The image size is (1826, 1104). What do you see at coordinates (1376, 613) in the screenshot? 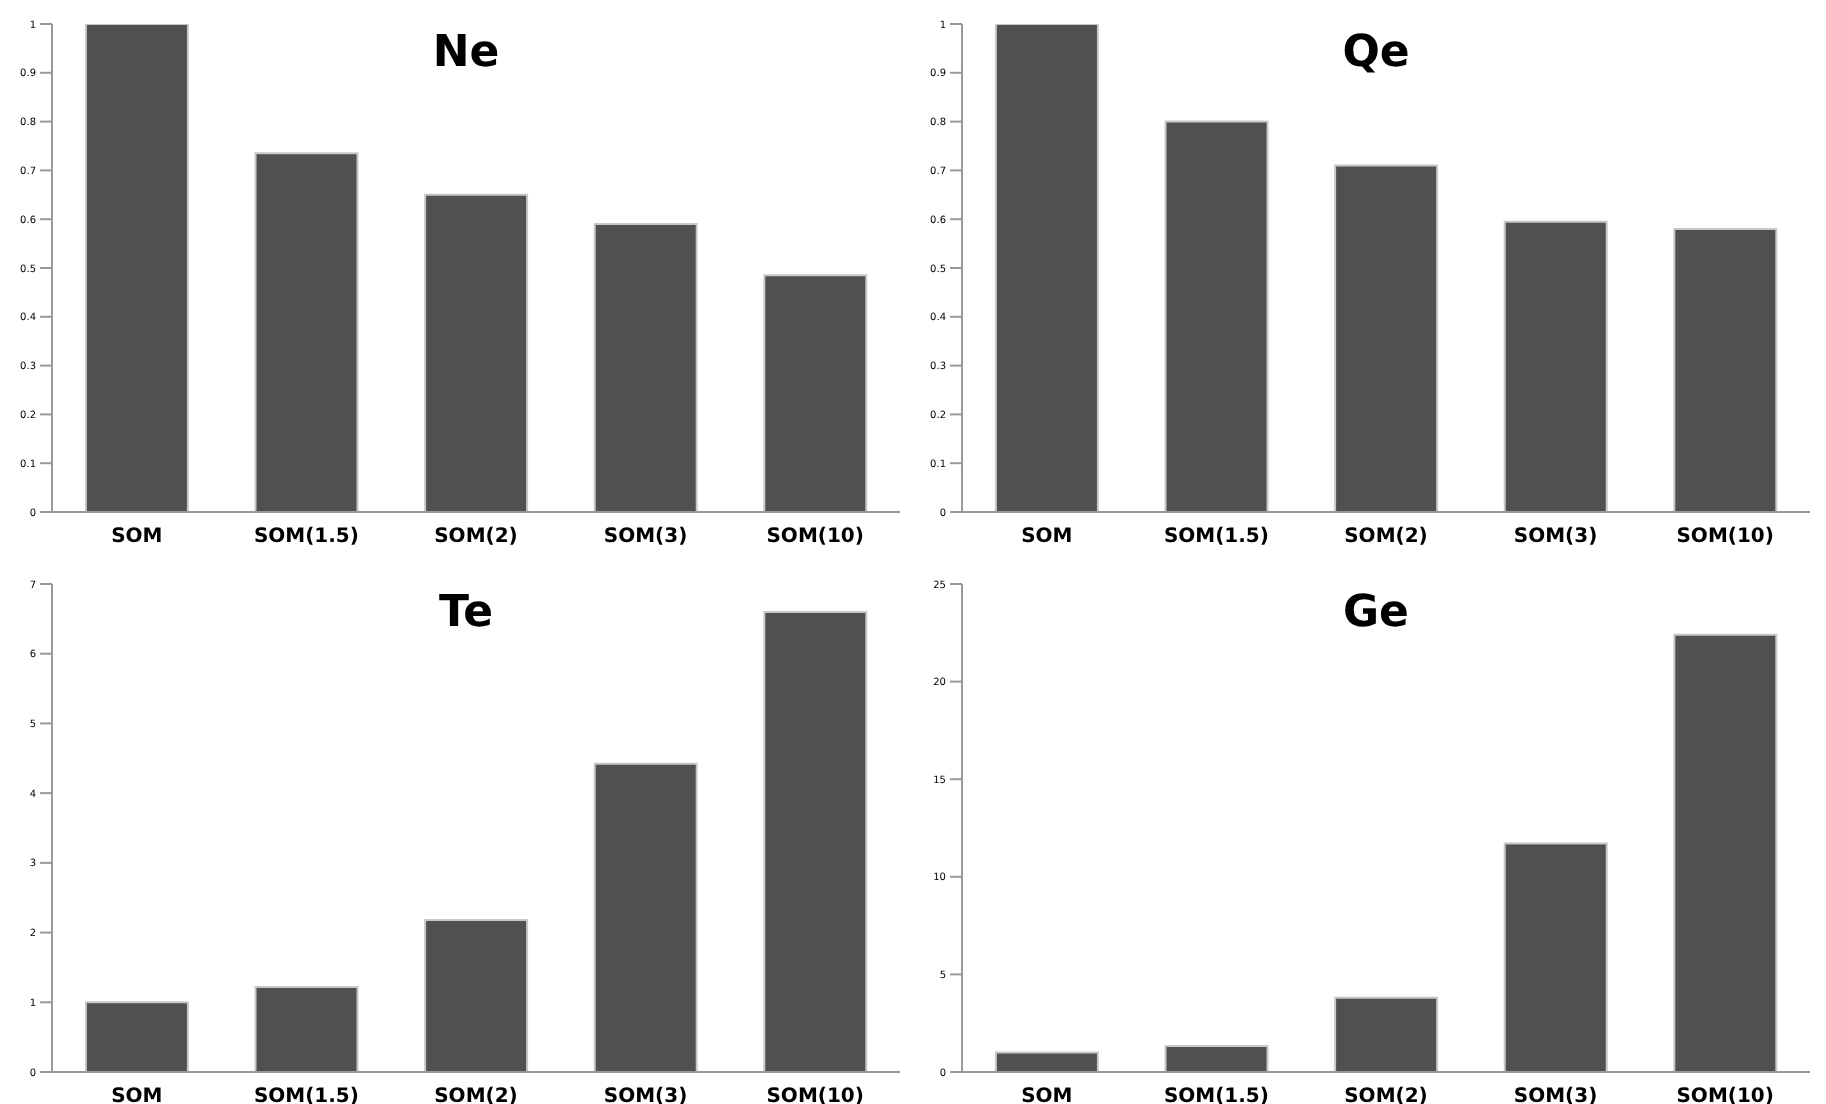
I see `chart-title: Ge` at bounding box center [1376, 613].